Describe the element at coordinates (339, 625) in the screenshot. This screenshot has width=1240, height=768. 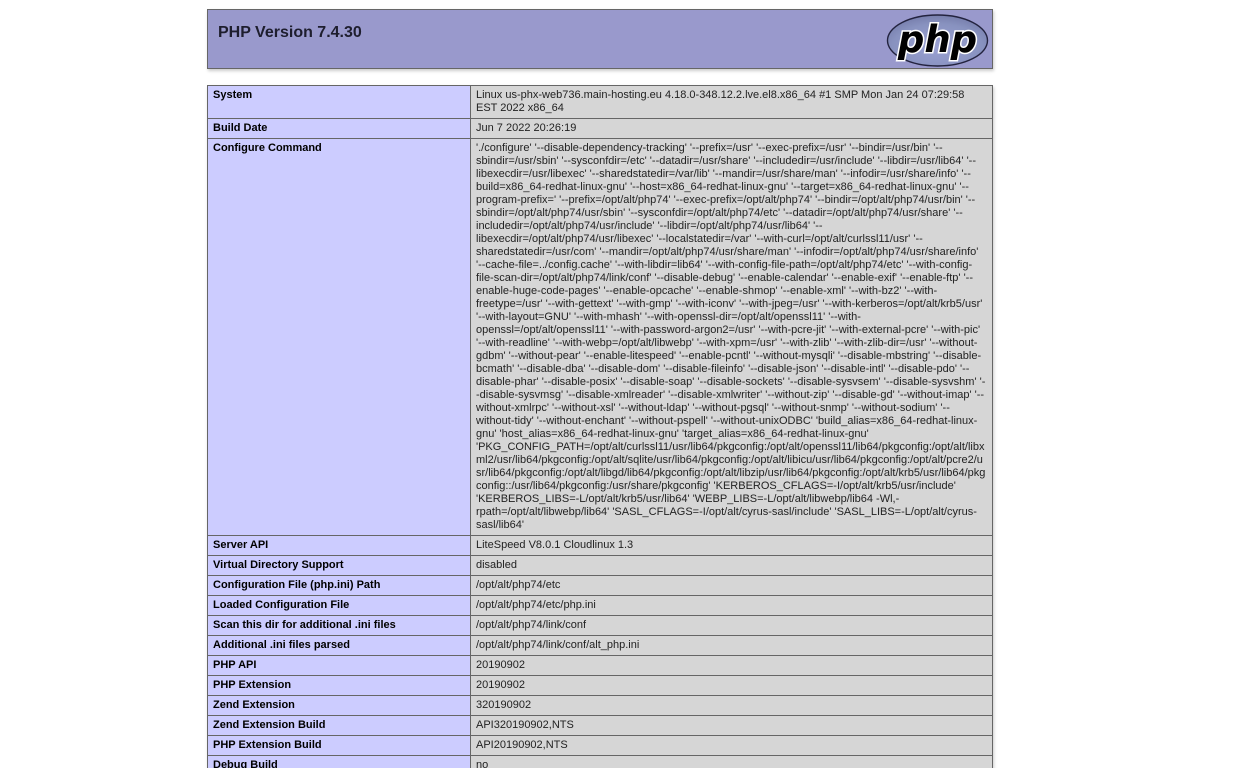
I see `row-label: Scan this dir for additional .ini files` at that location.